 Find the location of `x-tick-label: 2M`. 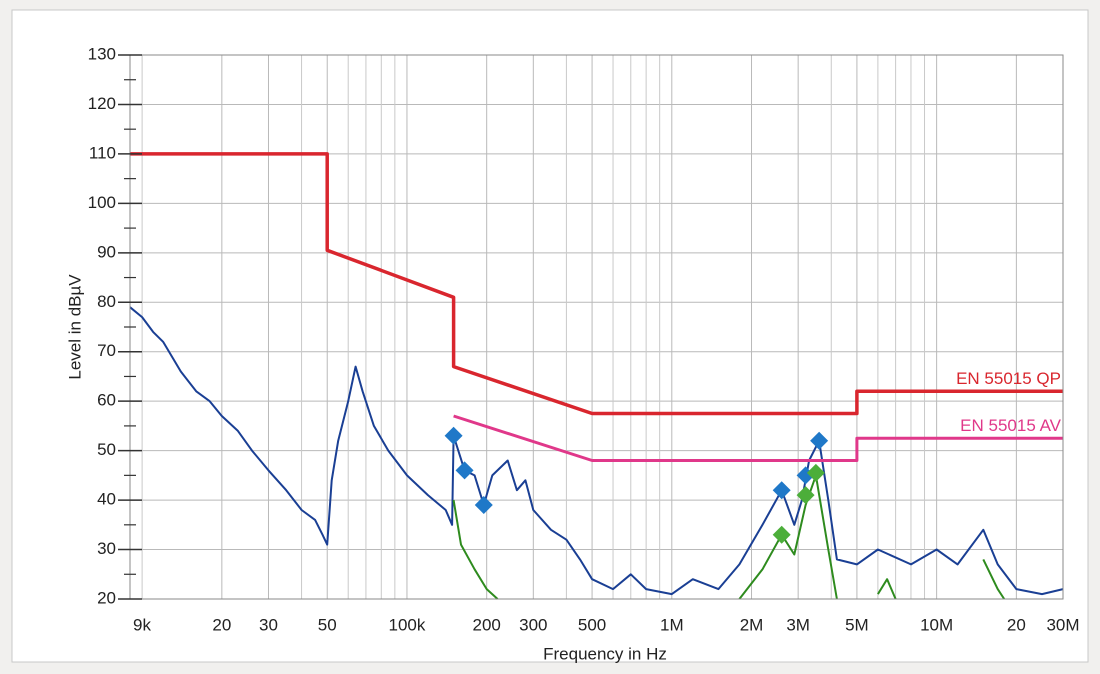

x-tick-label: 2M is located at coordinates (752, 624).